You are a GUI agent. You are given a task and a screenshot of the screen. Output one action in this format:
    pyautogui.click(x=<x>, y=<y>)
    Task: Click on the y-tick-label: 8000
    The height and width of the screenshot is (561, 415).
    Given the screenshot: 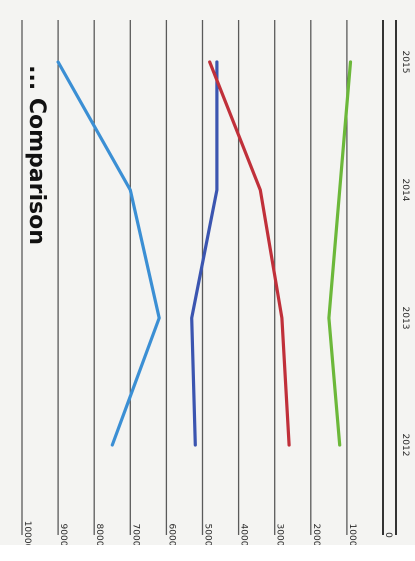 What is the action you would take?
    pyautogui.click(x=99, y=535)
    